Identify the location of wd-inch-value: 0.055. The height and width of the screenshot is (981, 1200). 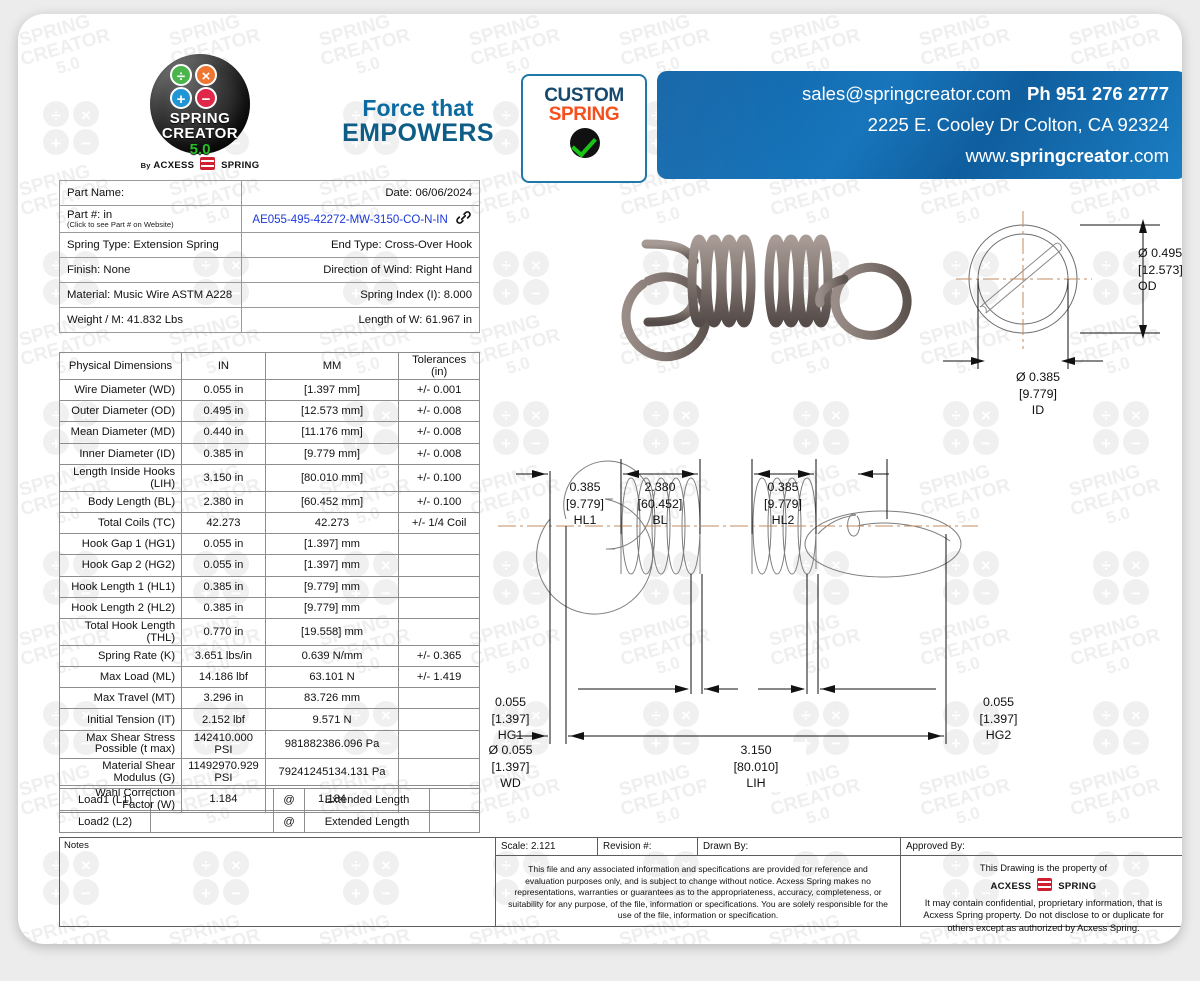
(517, 750).